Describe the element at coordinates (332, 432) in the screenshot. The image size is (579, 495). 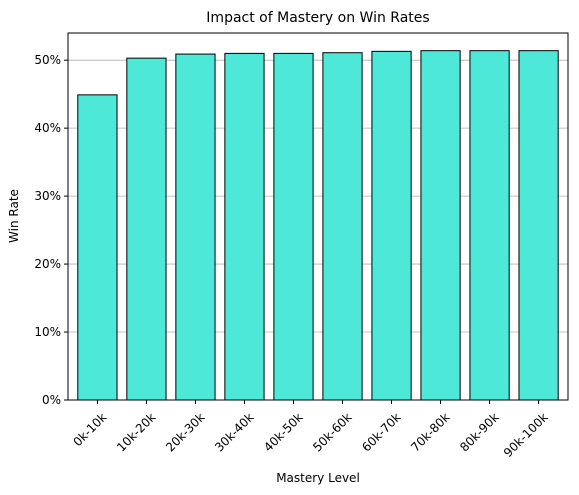
I see `x-tick-label: 50k-60k` at that location.